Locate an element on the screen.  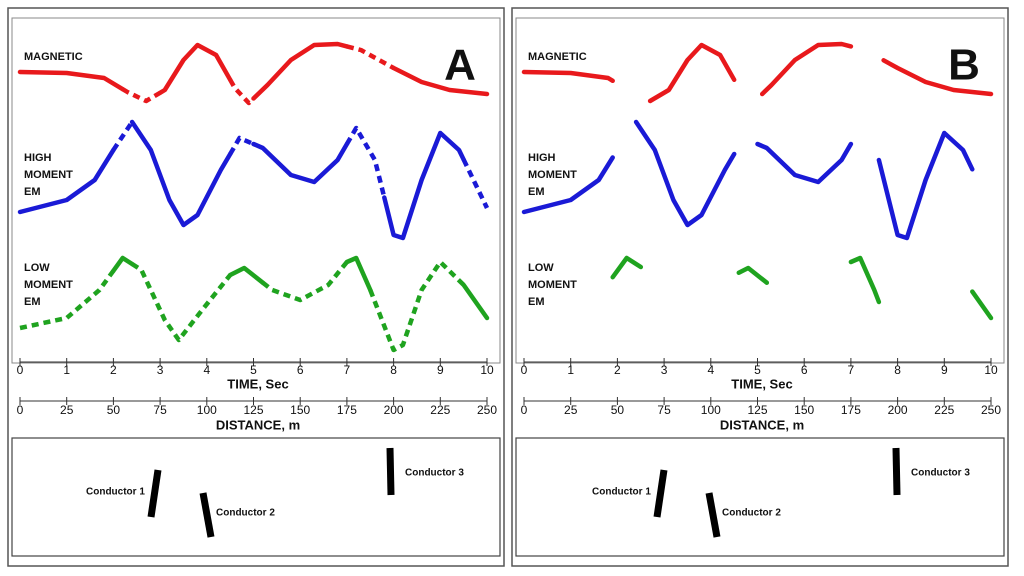
distance-tick-label: 125 is located at coordinates (757, 410).